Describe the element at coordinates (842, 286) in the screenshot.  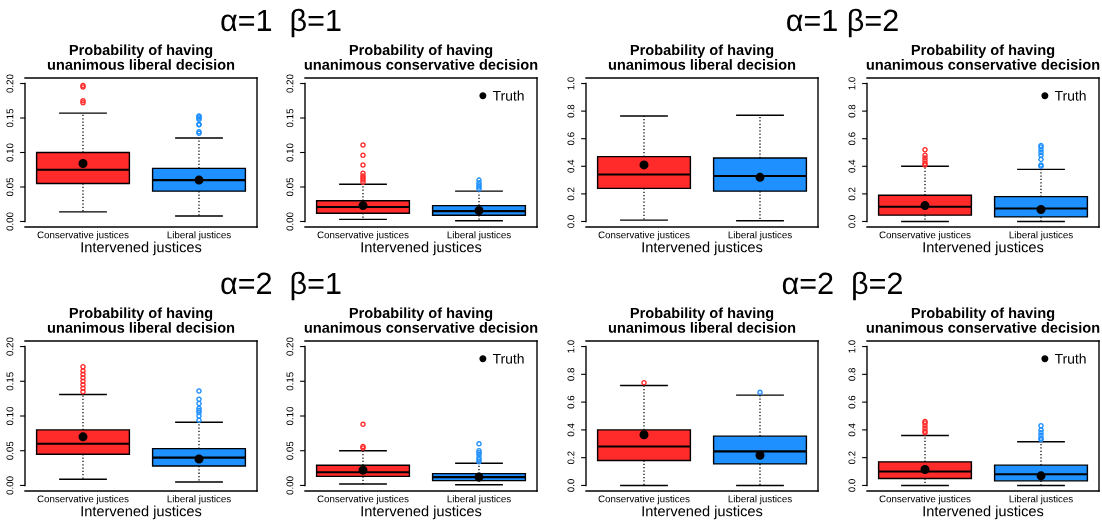
I see `chart-subtitle: α=2 β=2` at that location.